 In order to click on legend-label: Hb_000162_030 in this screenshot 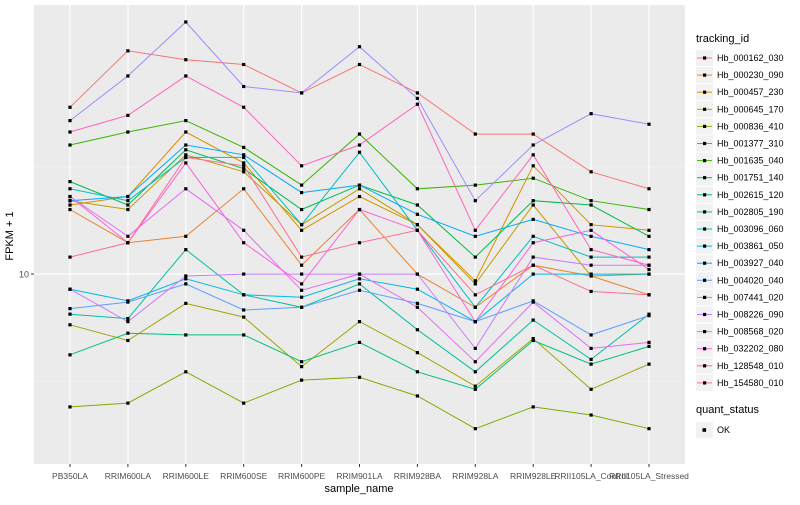, I will do `click(750, 58)`.